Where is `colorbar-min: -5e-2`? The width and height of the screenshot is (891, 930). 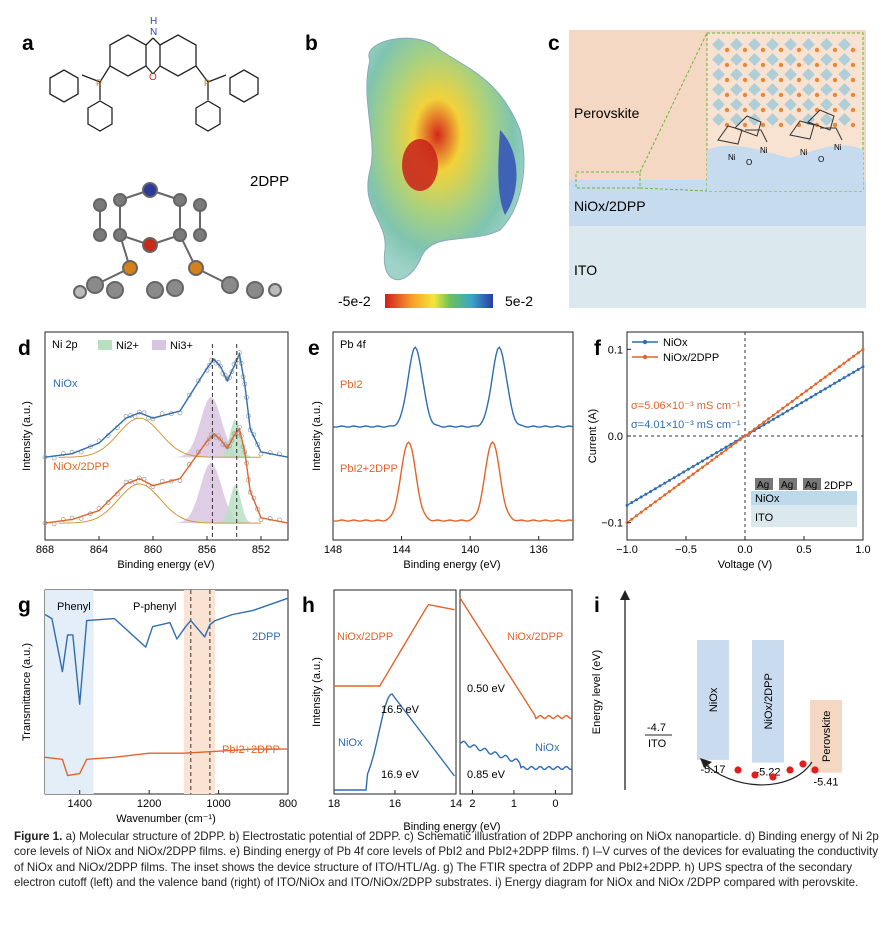 colorbar-min: -5e-2 is located at coordinates (354, 301).